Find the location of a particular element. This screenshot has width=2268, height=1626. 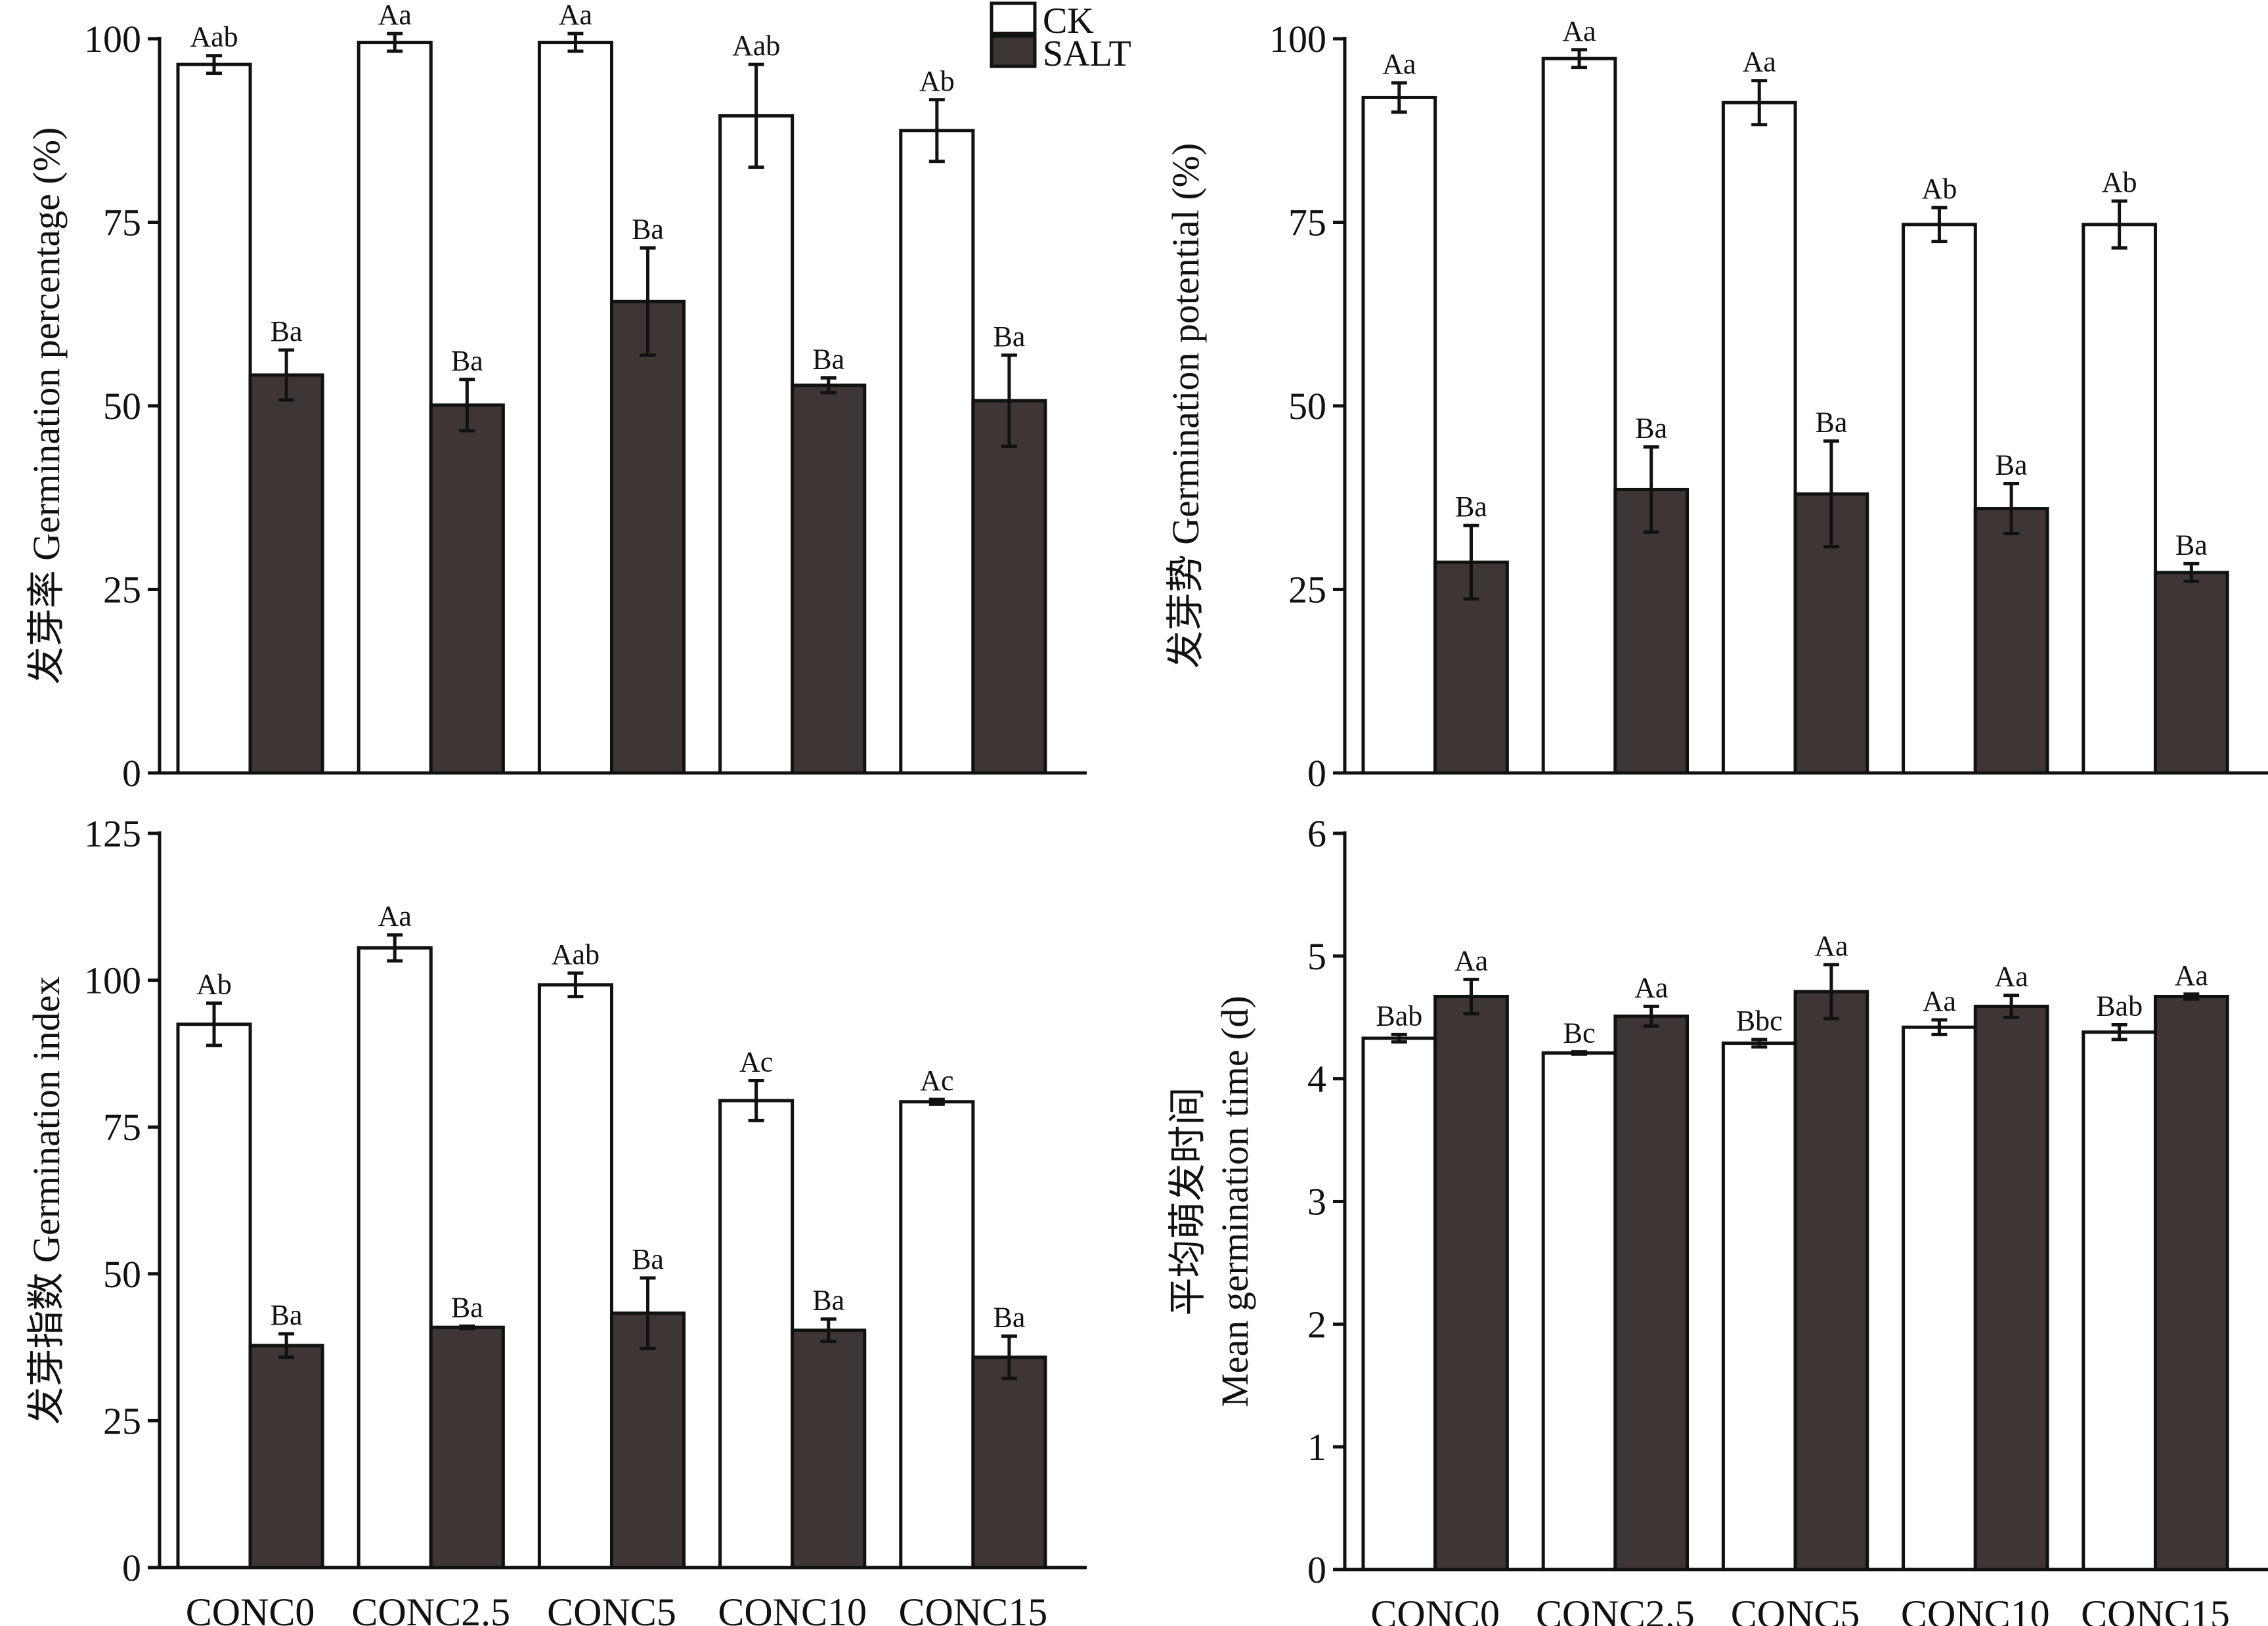

significance-label: Bc is located at coordinates (1579, 1033).